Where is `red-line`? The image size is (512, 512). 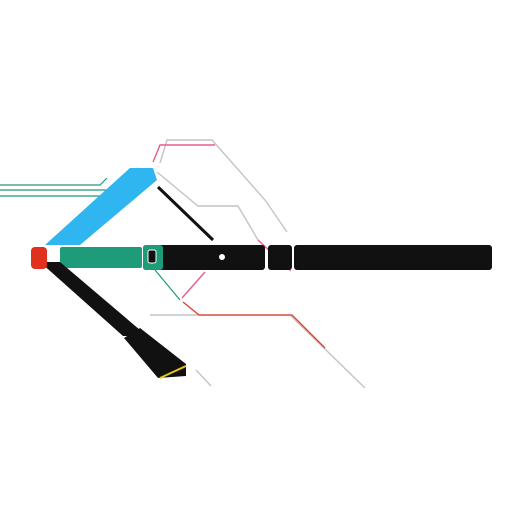 red-line is located at coordinates (254, 325).